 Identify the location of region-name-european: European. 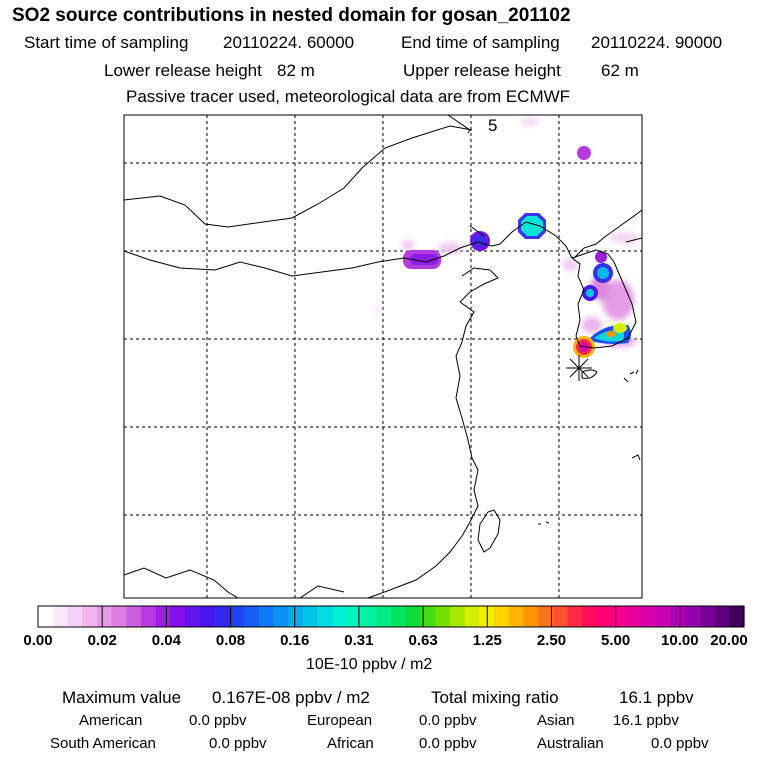
(340, 720).